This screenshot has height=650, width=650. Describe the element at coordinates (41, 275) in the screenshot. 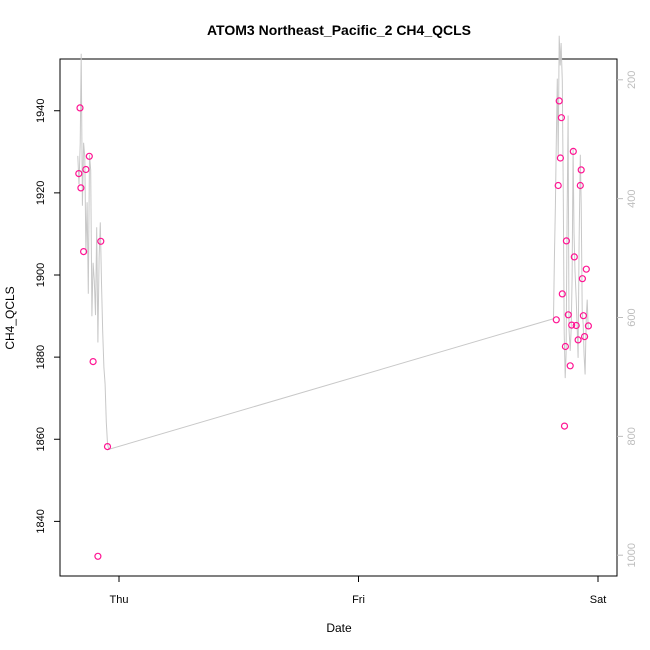

I see `y-tick-label: 1900` at that location.